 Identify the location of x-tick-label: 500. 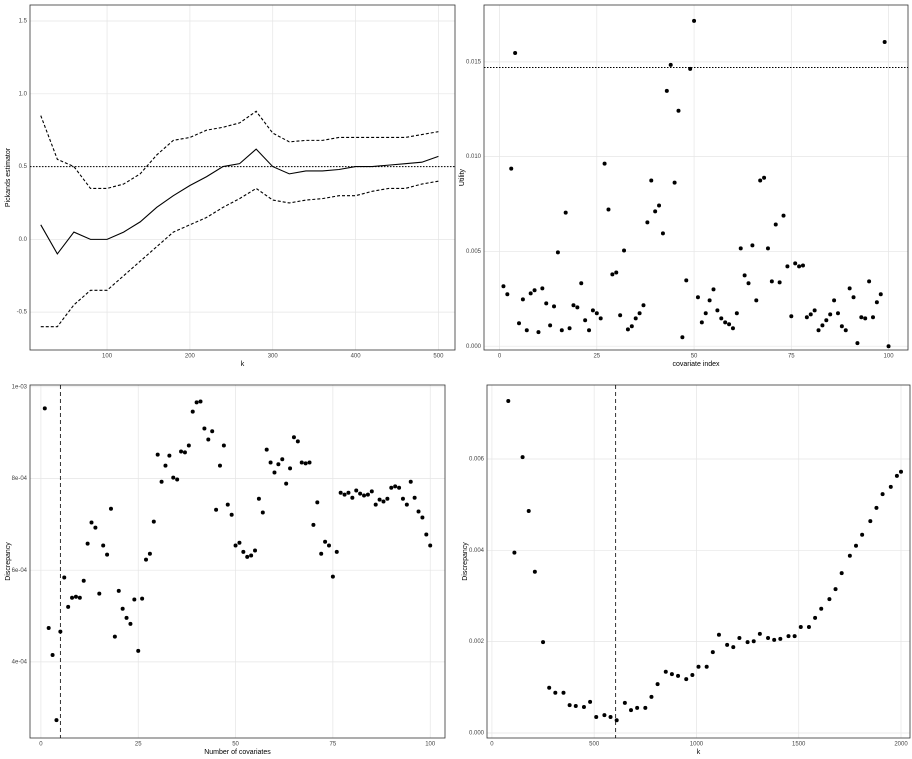
(438, 357).